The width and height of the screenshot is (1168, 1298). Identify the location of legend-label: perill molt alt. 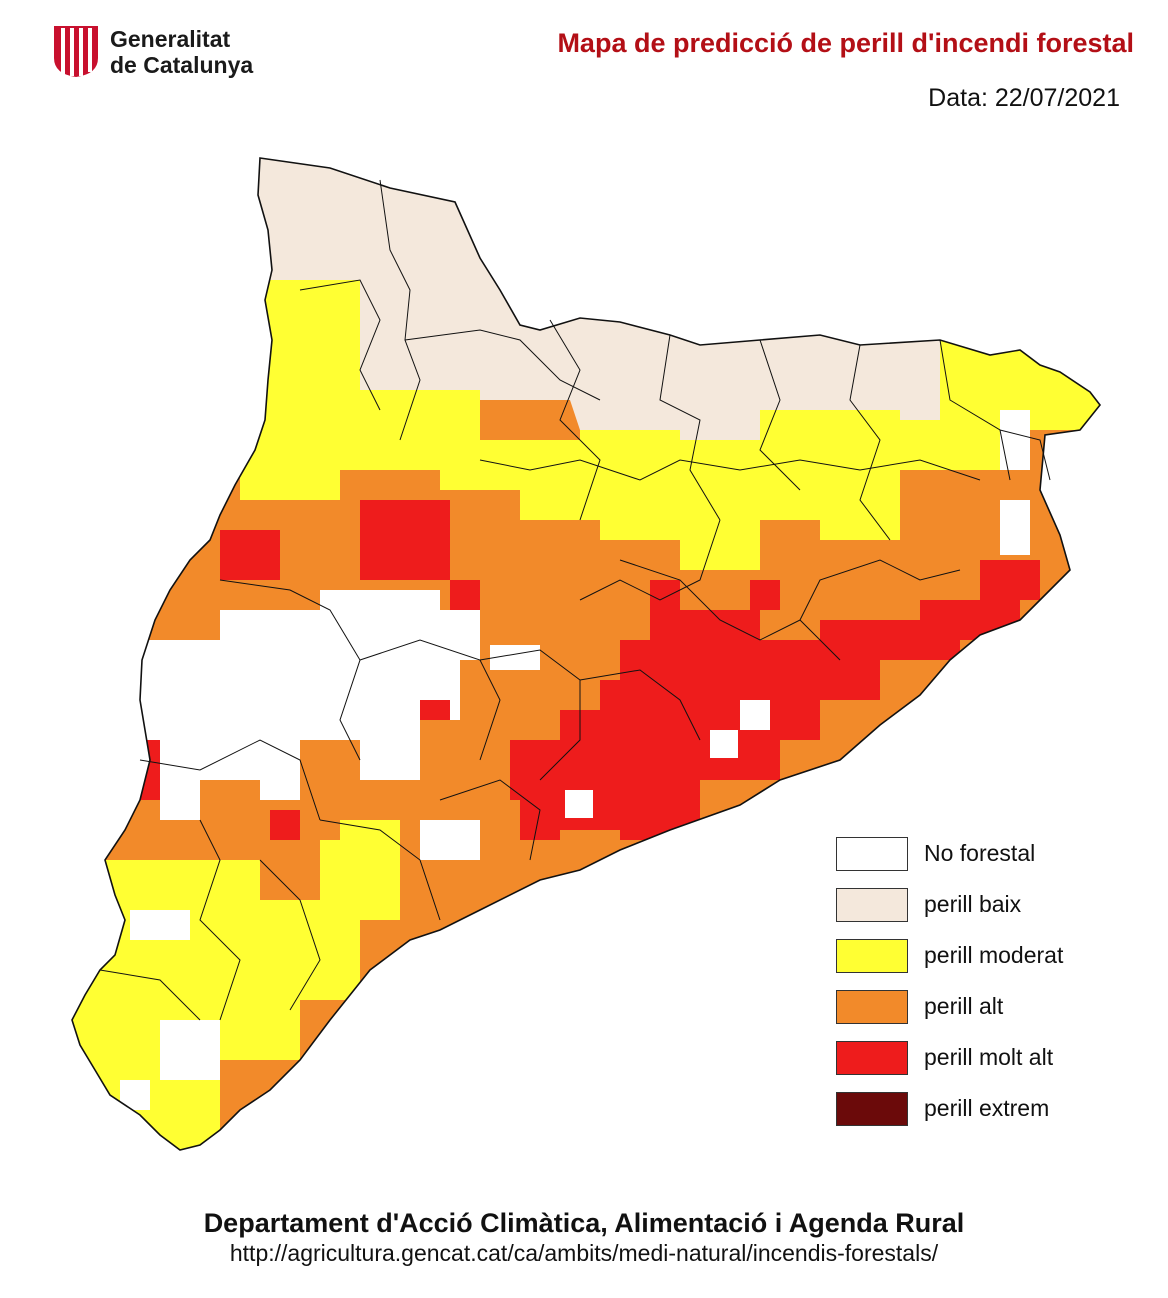
(989, 1057).